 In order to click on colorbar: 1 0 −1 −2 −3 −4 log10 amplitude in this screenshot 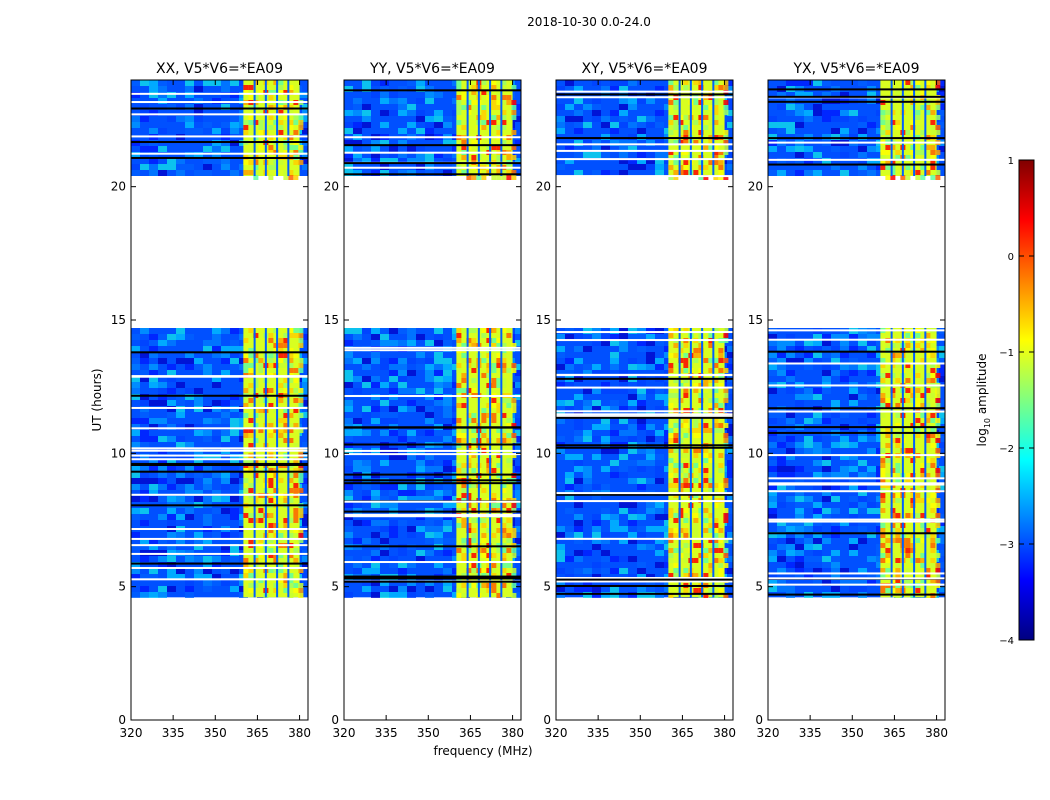, I will do `click(1005, 401)`.